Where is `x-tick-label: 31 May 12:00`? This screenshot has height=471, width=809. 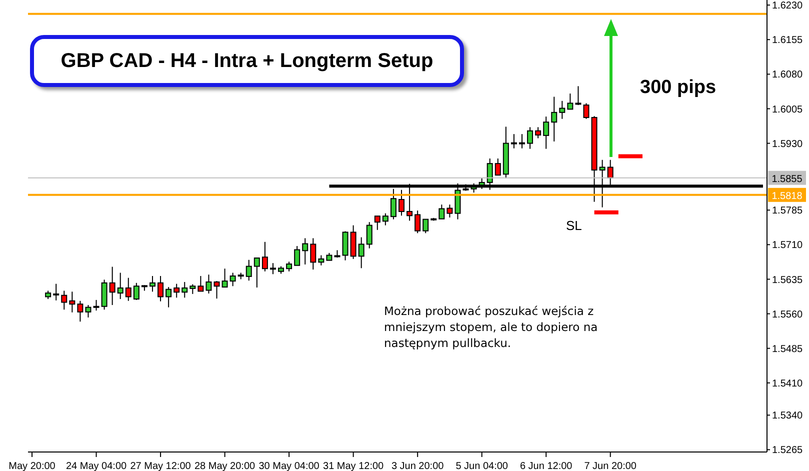
x-tick-label: 31 May 12:00 is located at coordinates (353, 466).